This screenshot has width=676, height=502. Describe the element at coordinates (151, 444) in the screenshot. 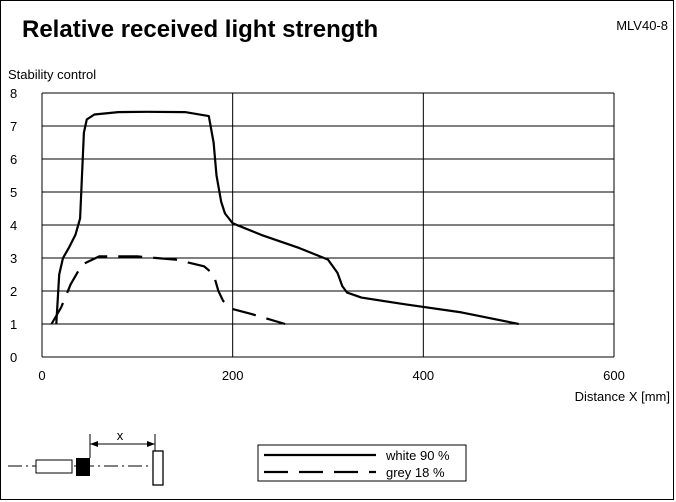

I see `arrow-head-right-icon` at that location.